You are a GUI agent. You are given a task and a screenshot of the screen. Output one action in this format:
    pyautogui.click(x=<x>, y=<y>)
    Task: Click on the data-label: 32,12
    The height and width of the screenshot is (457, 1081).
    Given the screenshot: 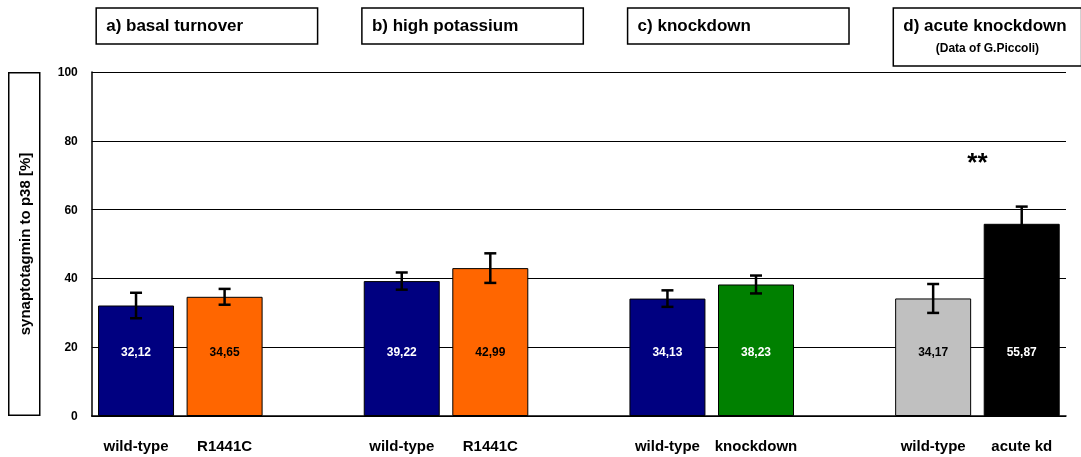 What is the action you would take?
    pyautogui.click(x=136, y=352)
    